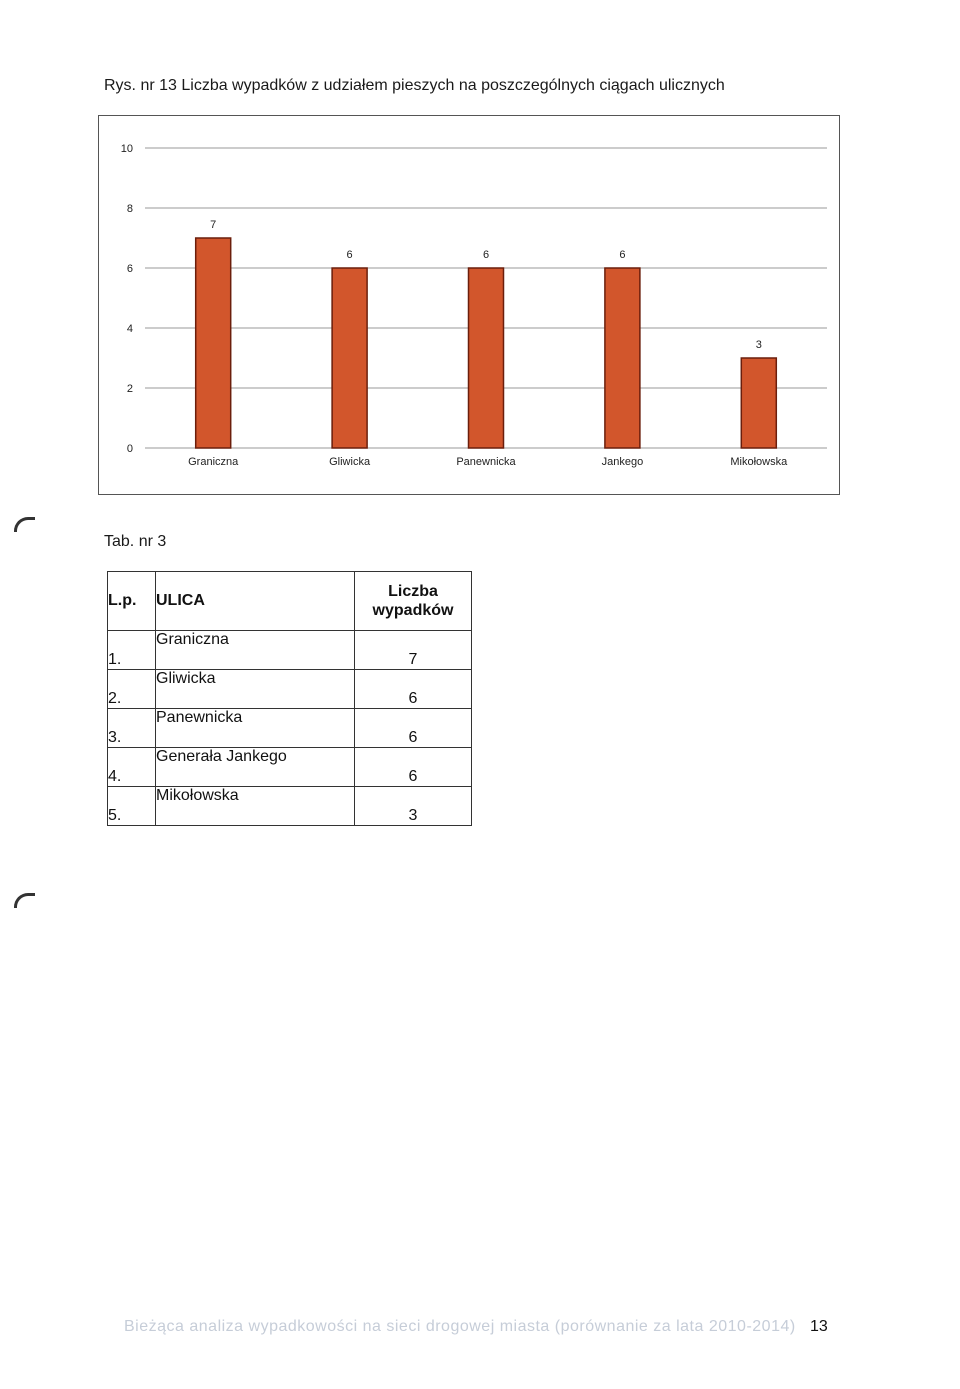  I want to click on x-tick-label: Mikołowska, so click(759, 462).